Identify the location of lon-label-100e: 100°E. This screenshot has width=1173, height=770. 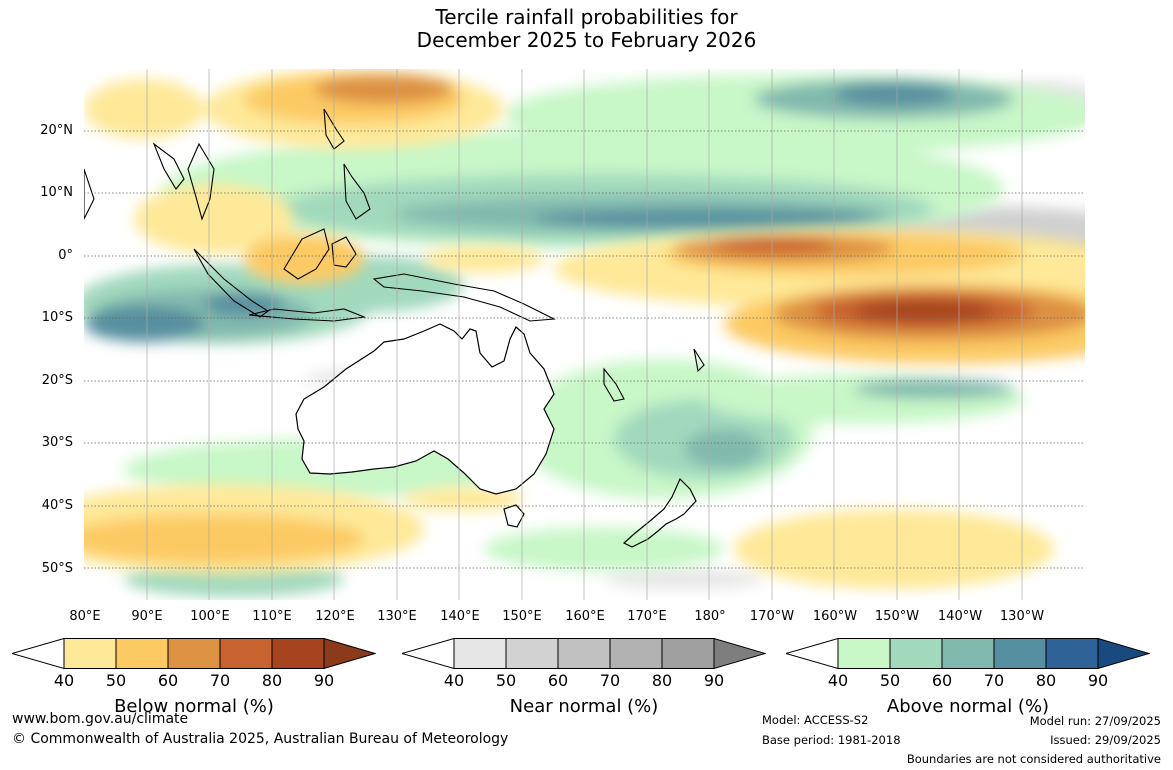
(210, 616).